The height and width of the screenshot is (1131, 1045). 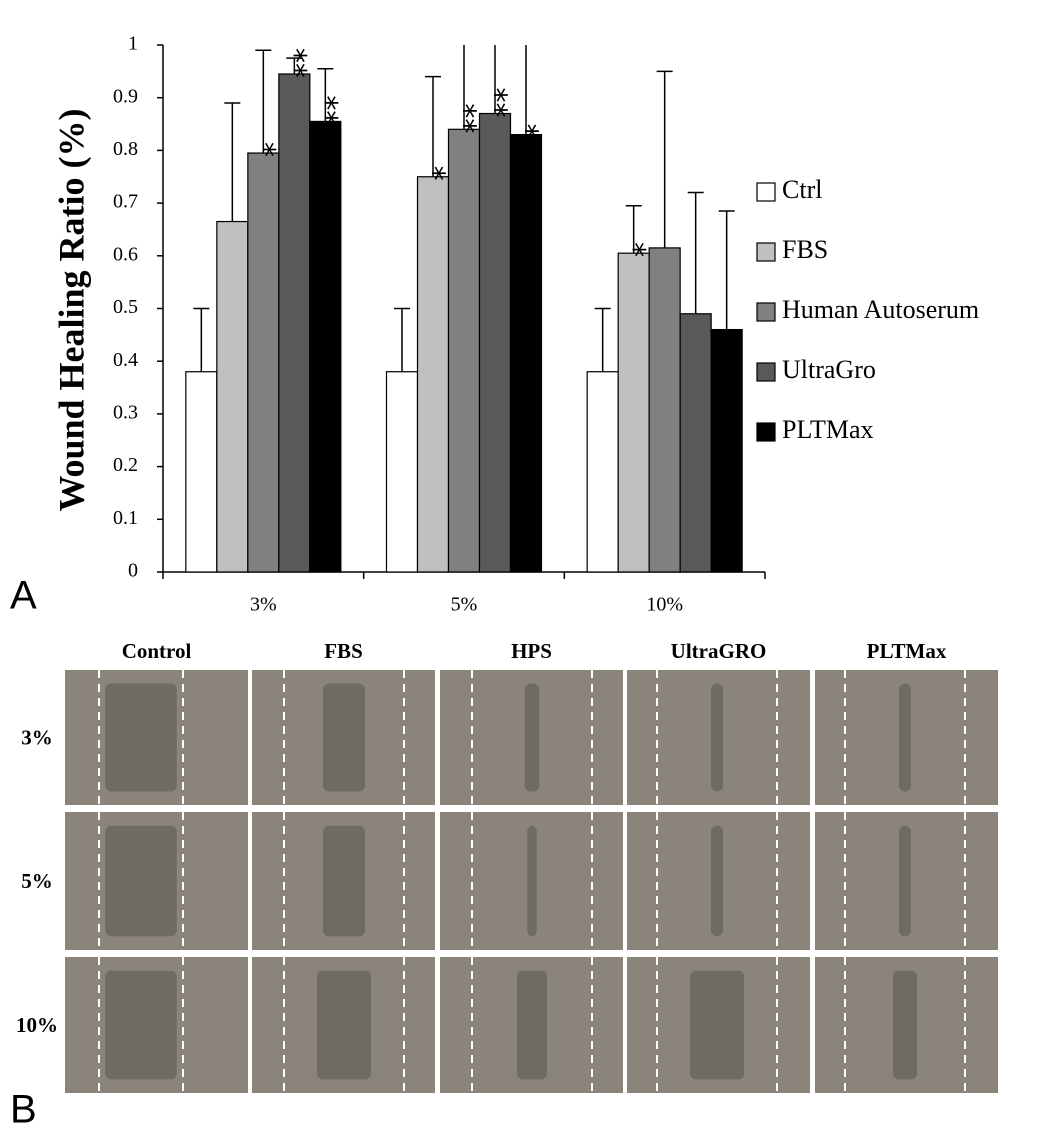 What do you see at coordinates (71, 309) in the screenshot?
I see `y-axis-title: Wound Healing Ratio (%)` at bounding box center [71, 309].